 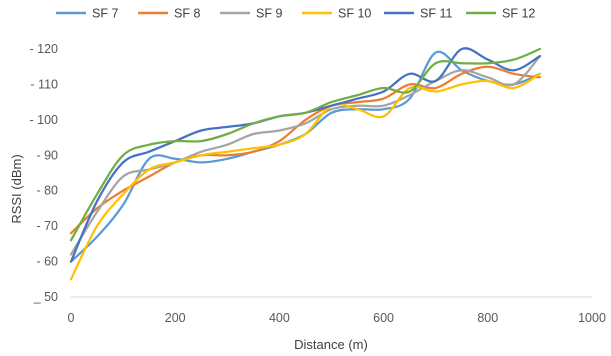 What do you see at coordinates (592, 318) in the screenshot?
I see `x-tick-label: 1000` at bounding box center [592, 318].